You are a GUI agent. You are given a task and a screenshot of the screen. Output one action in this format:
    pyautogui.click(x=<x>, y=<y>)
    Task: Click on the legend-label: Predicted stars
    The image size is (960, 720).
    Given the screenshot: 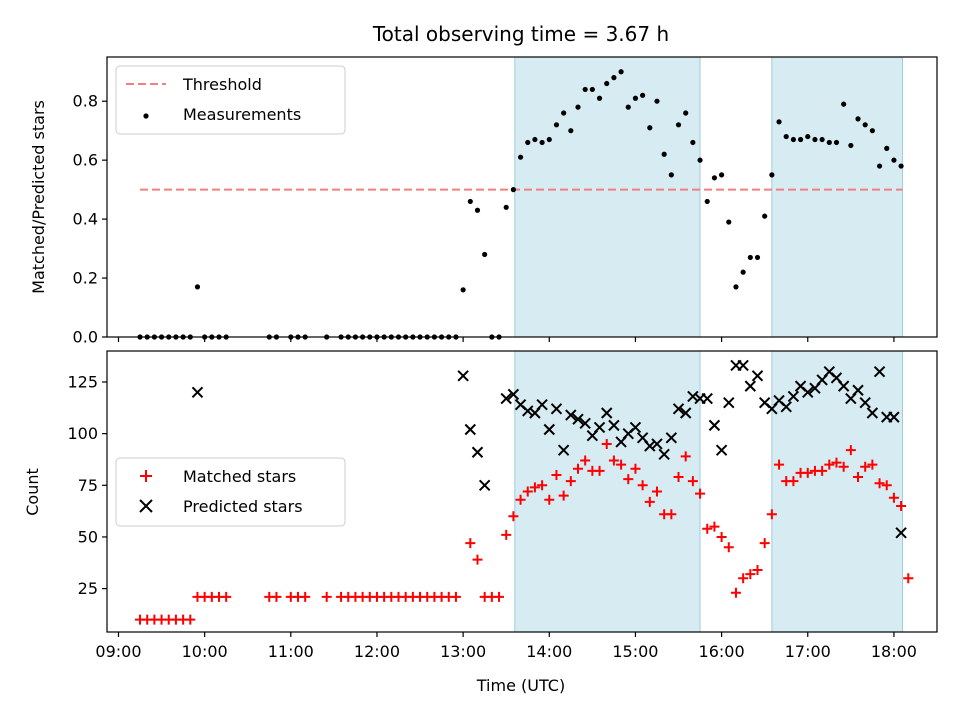 What is the action you would take?
    pyautogui.click(x=243, y=506)
    